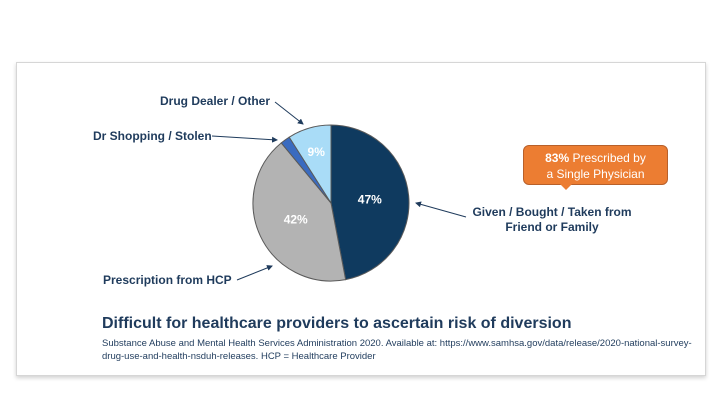 The height and width of the screenshot is (405, 720). I want to click on slice-data-label: 42%, so click(296, 220).